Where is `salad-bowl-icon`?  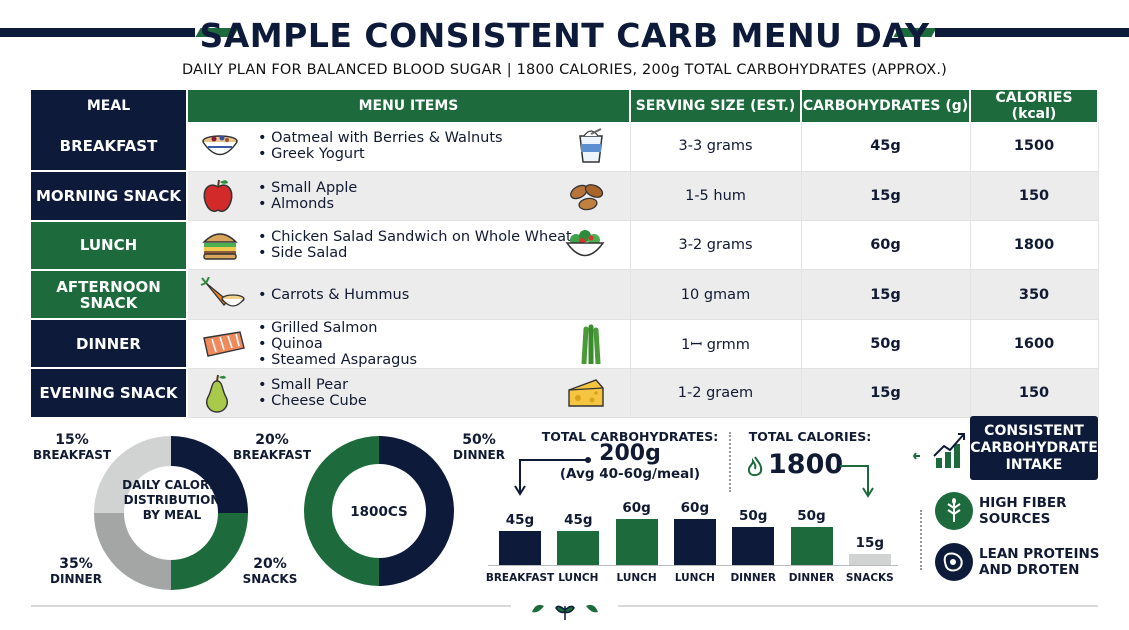 salad-bowl-icon is located at coordinates (584, 243).